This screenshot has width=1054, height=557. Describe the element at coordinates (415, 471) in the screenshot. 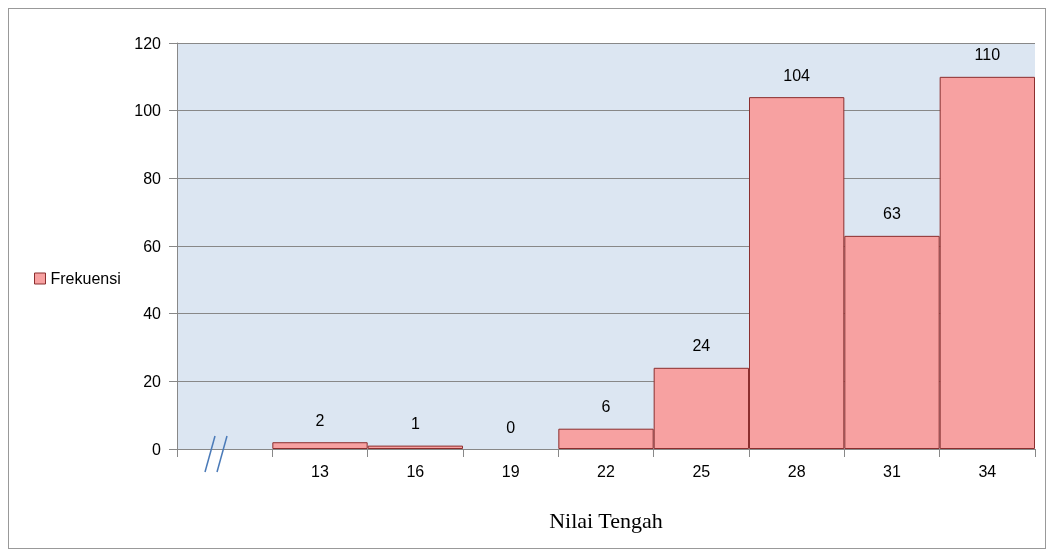

I see `x-tick-label: 16` at that location.